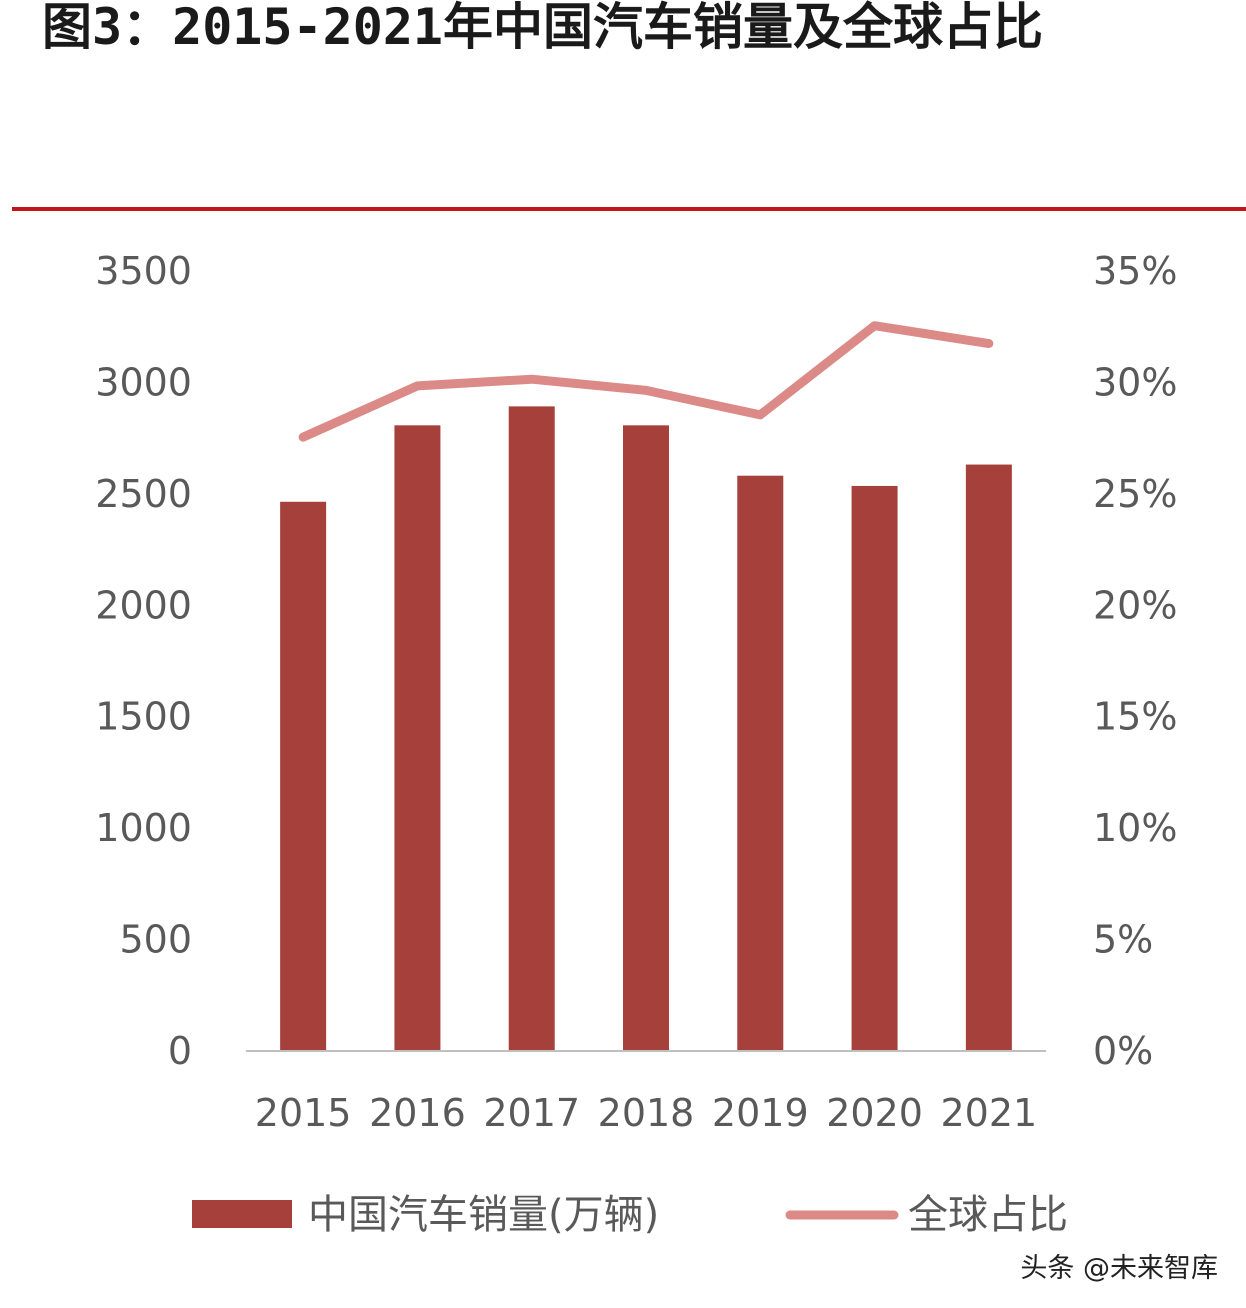  What do you see at coordinates (988, 1113) in the screenshot?
I see `x-tick-label: 2021` at bounding box center [988, 1113].